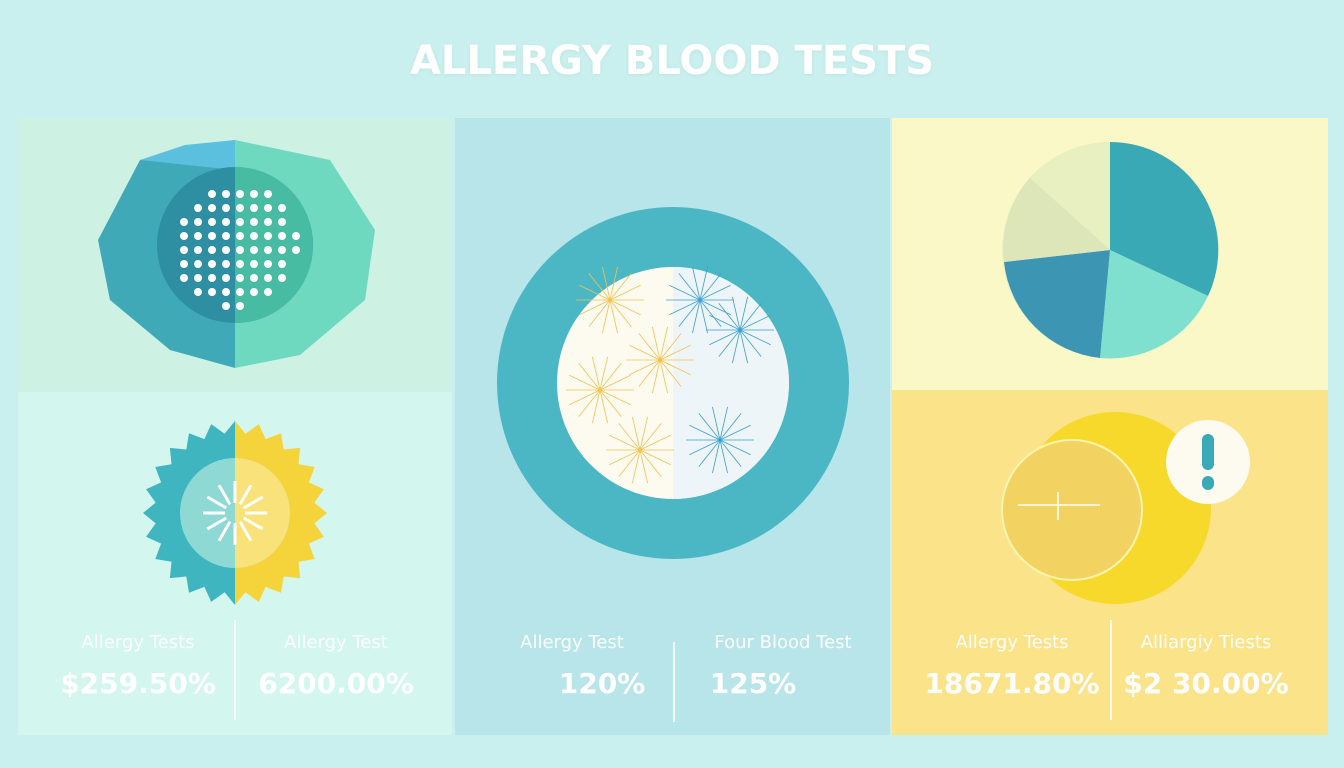 This screenshot has width=1344, height=768. I want to click on sun-gear-icon, so click(235, 513).